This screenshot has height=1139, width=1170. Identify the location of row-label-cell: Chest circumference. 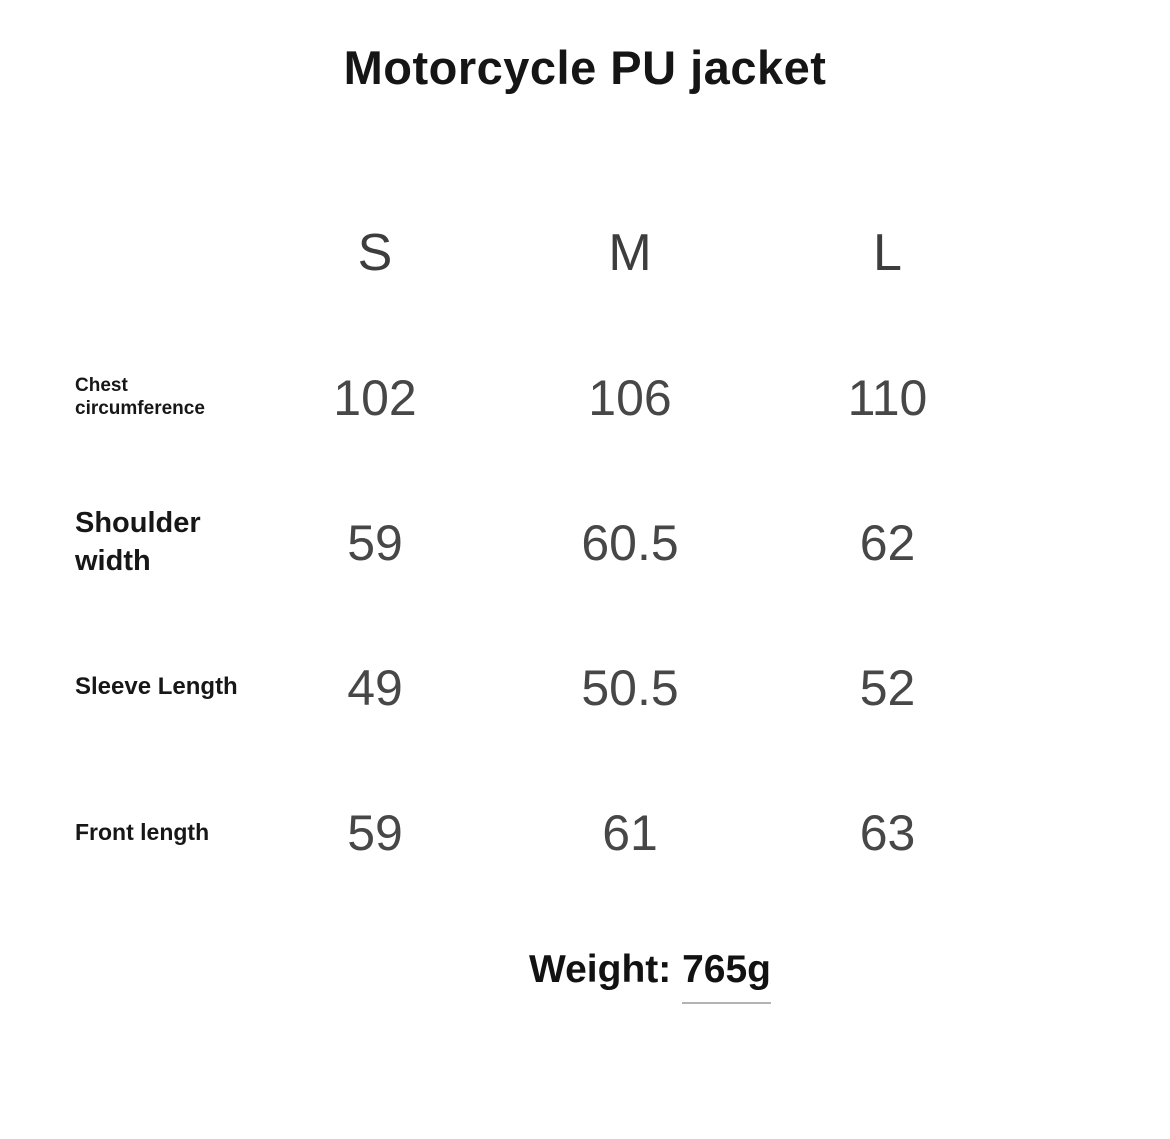
(125, 397).